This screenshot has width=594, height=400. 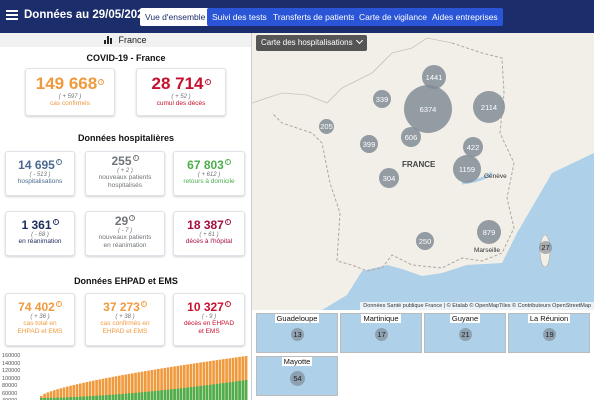 I want to click on new-icu-label-1: nouveaux patients, so click(x=125, y=237).